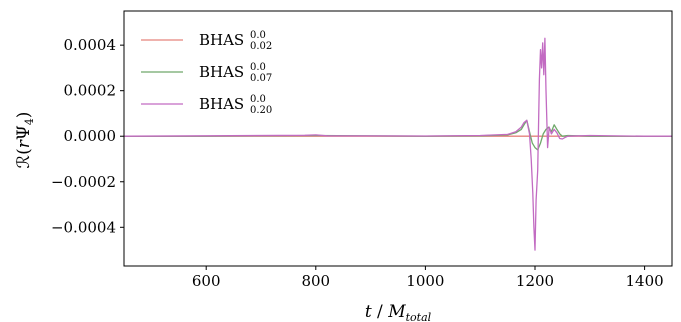 This screenshot has height=322, width=681. I want to click on legend-item-1: BHAS 0.0 0.02, so click(206, 41).